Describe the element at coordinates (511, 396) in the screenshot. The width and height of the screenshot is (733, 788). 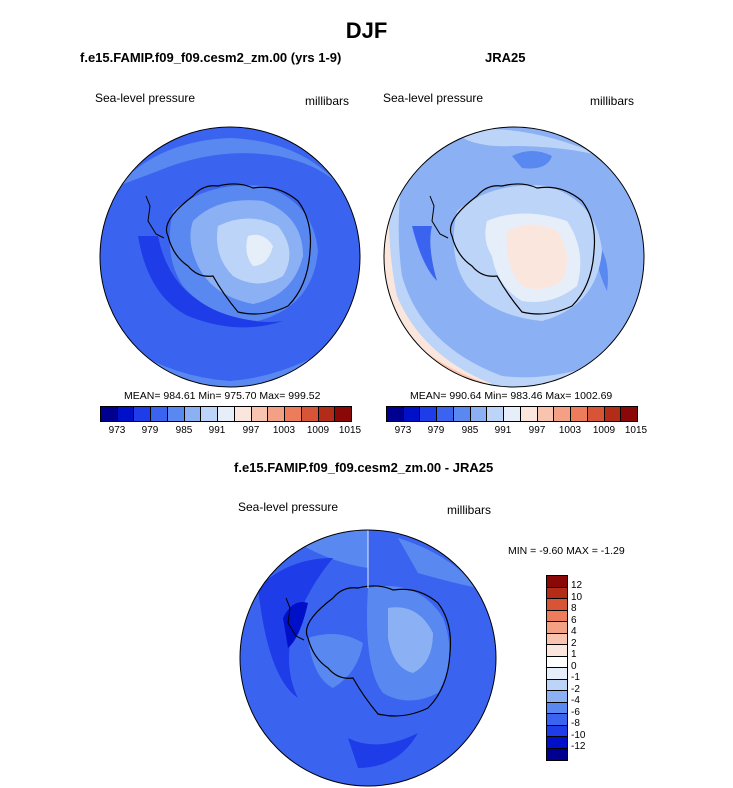
I see `obs-stats: MEAN= 990.64 Min= 983.46 Max= 1002.69` at that location.